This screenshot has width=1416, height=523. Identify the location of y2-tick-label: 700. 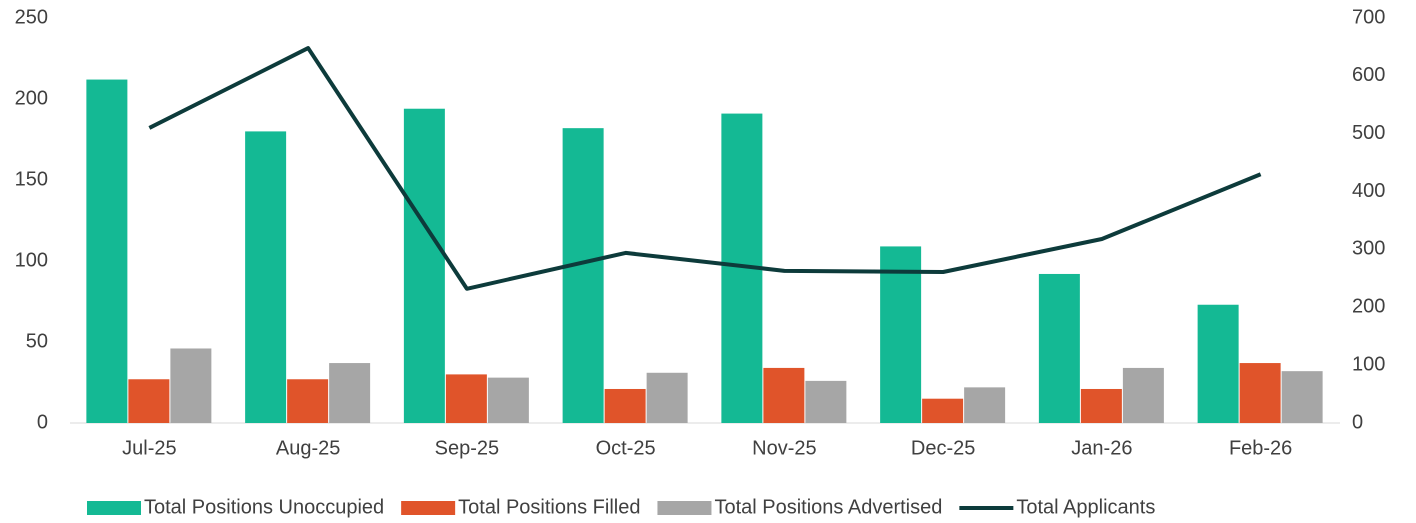
(1368, 17).